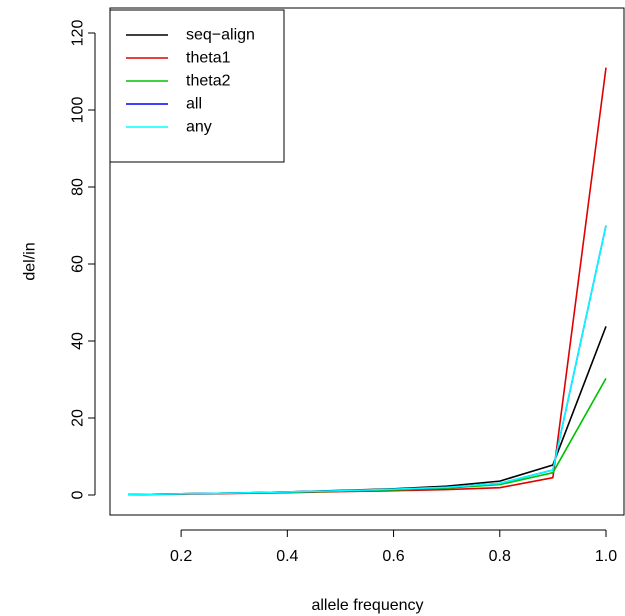  What do you see at coordinates (78, 418) in the screenshot?
I see `y-tick-label: 20` at bounding box center [78, 418].